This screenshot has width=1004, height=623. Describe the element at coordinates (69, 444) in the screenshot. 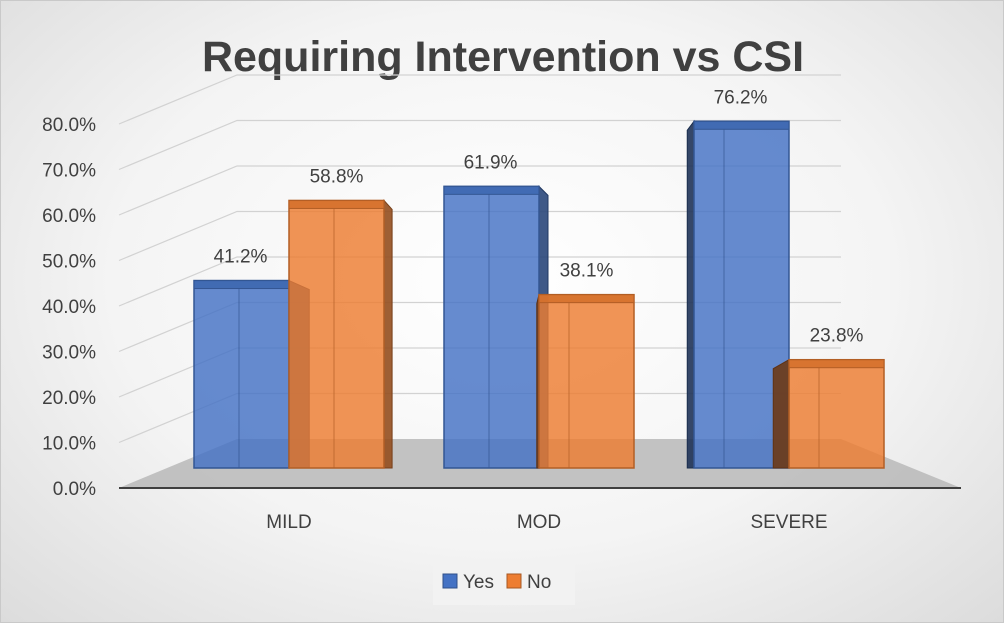

I see `y-tick-label: 10.0%` at that location.